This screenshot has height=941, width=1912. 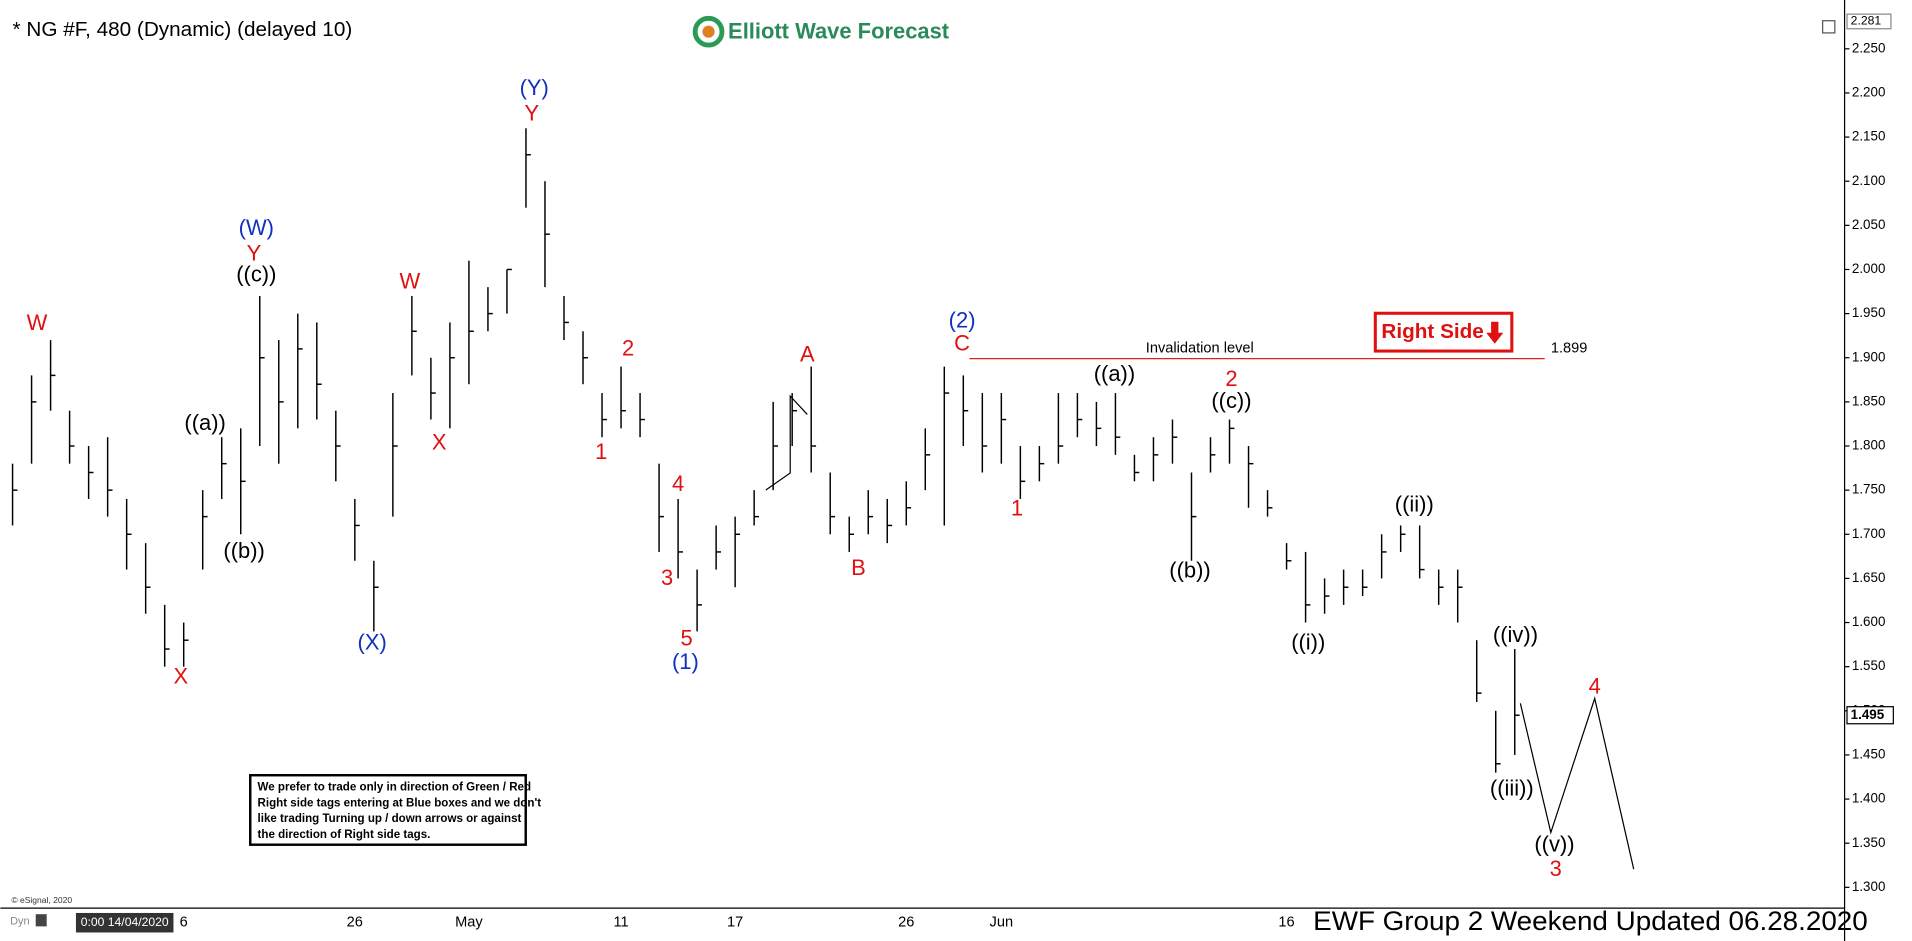 What do you see at coordinates (1495, 332) in the screenshot?
I see `tag-arrow` at bounding box center [1495, 332].